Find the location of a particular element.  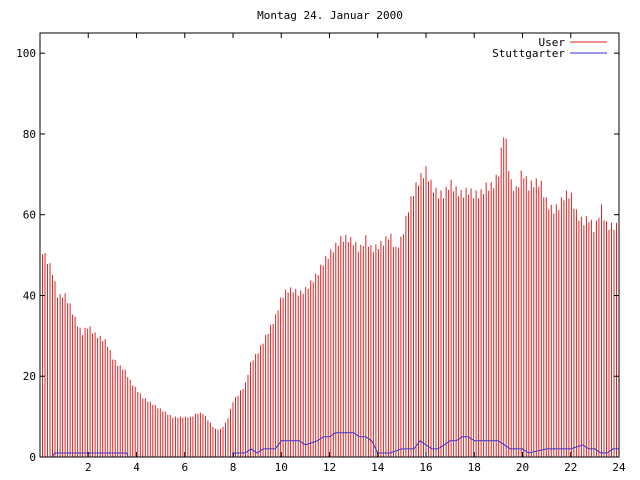

x-tick-label: 16 is located at coordinates (425, 467).